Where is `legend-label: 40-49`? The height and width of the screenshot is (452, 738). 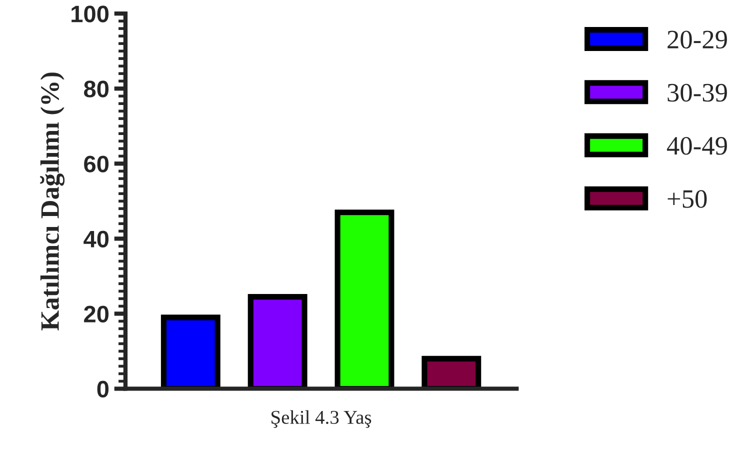 legend-label: 40-49 is located at coordinates (696, 145).